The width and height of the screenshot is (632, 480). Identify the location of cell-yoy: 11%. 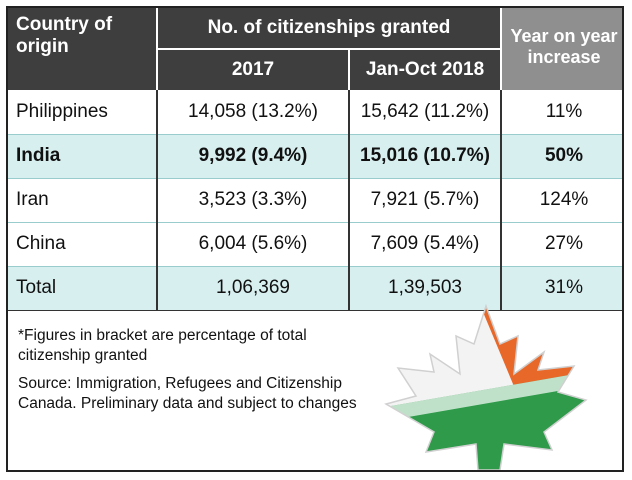
(564, 111).